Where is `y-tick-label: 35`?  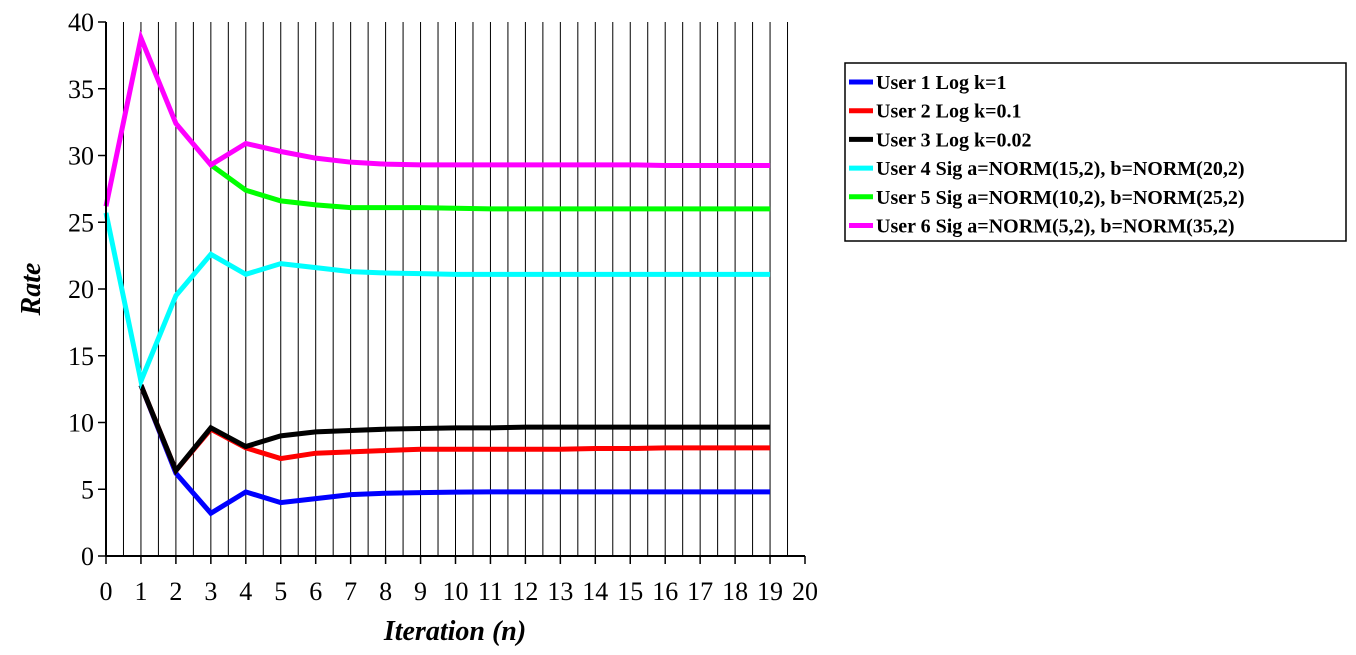
y-tick-label: 35 is located at coordinates (81, 89).